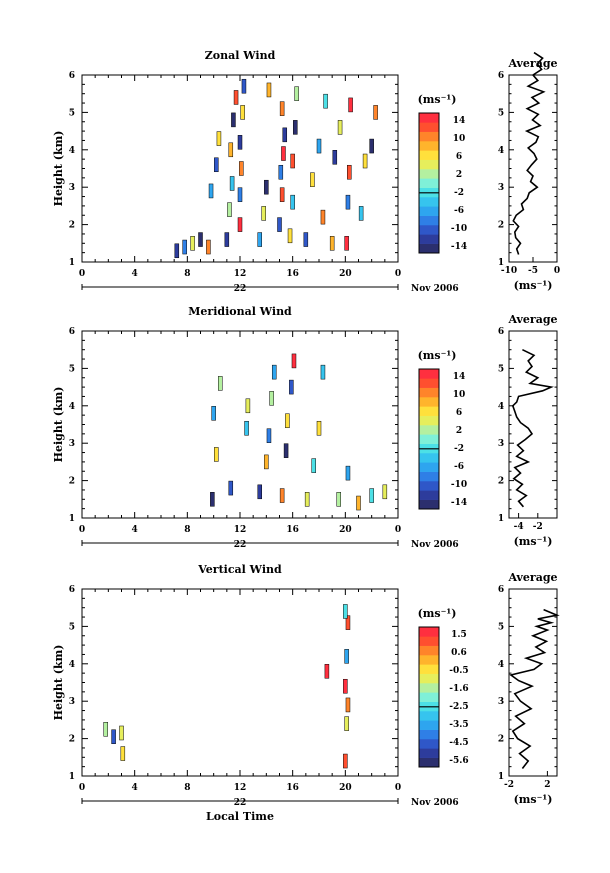 The image size is (610, 873). I want to click on average-y-tick-label: 5, so click(501, 627).